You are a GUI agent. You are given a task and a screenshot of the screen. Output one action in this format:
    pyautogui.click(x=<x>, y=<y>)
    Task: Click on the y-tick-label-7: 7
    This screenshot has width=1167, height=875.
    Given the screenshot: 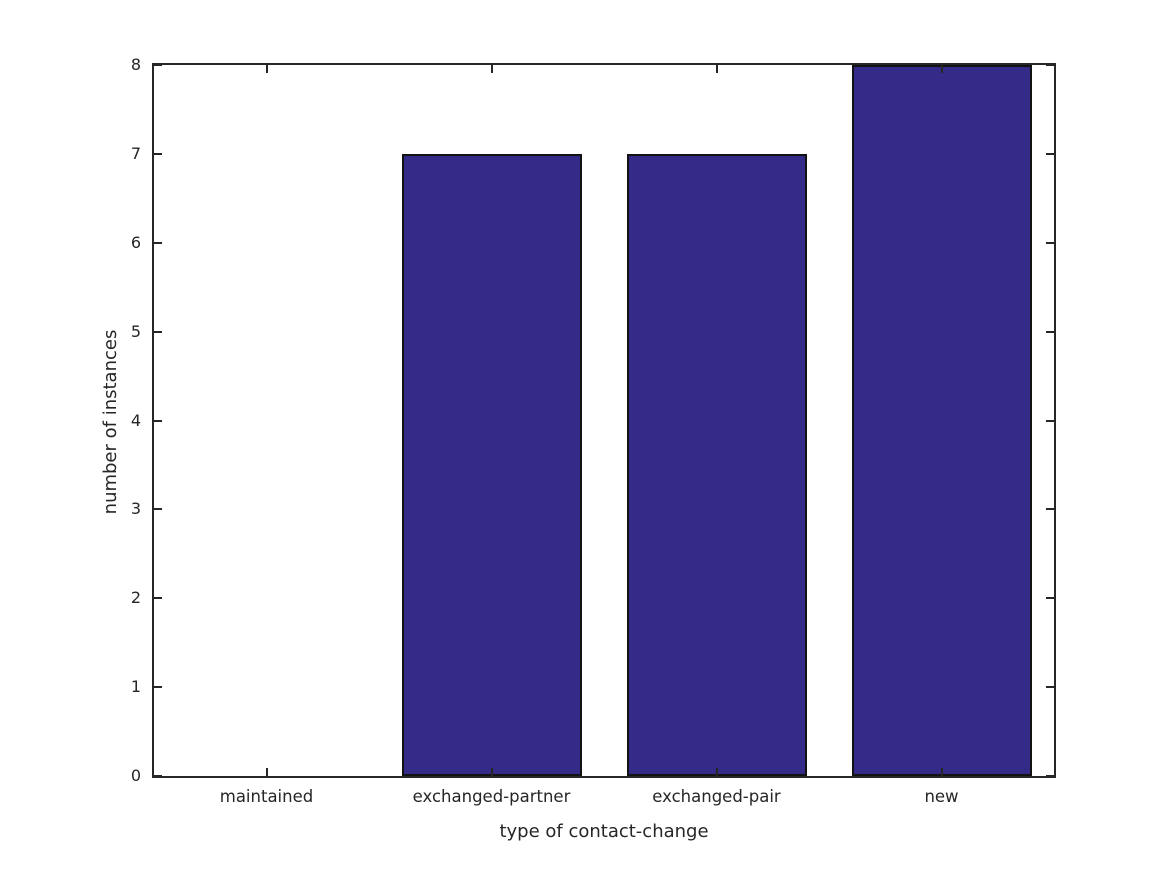 What is the action you would take?
    pyautogui.click(x=135, y=153)
    